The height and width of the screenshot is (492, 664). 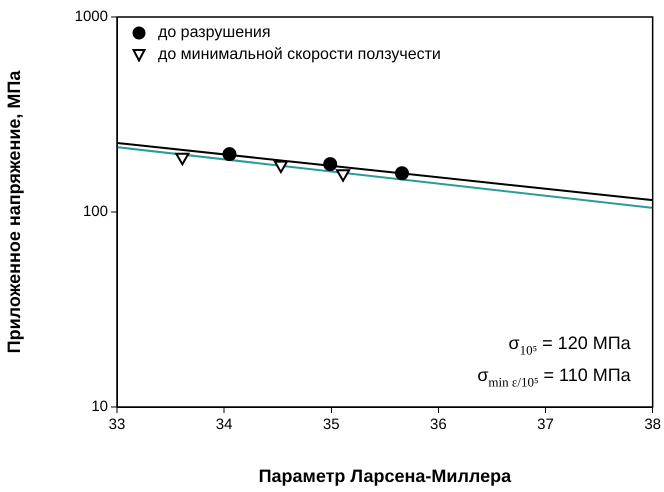 I want to click on y-tick-label: 100, so click(x=95, y=211).